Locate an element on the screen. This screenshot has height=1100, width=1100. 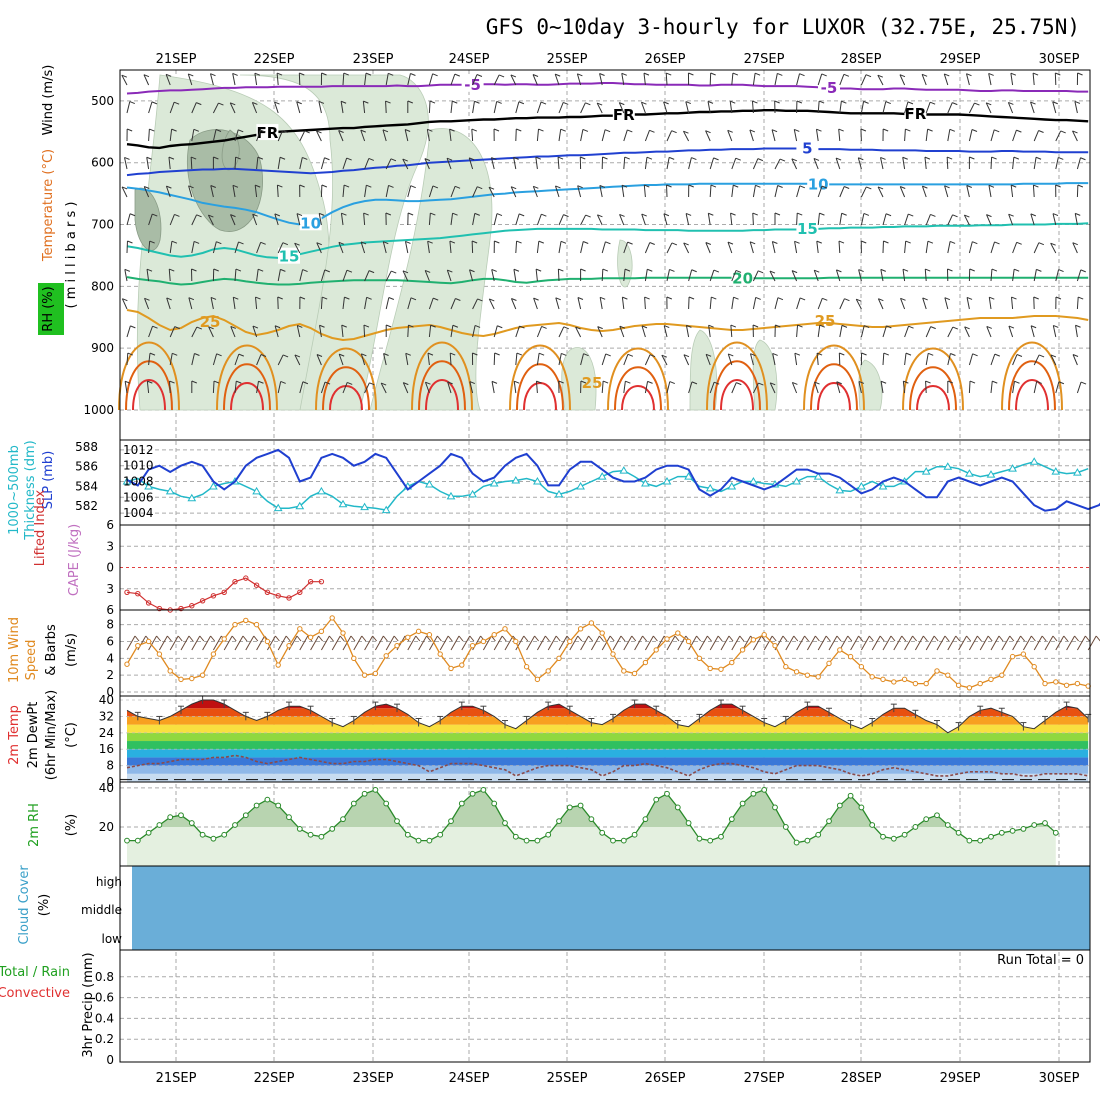
wind-label-3: & Barbs is located at coordinates (51, 650).